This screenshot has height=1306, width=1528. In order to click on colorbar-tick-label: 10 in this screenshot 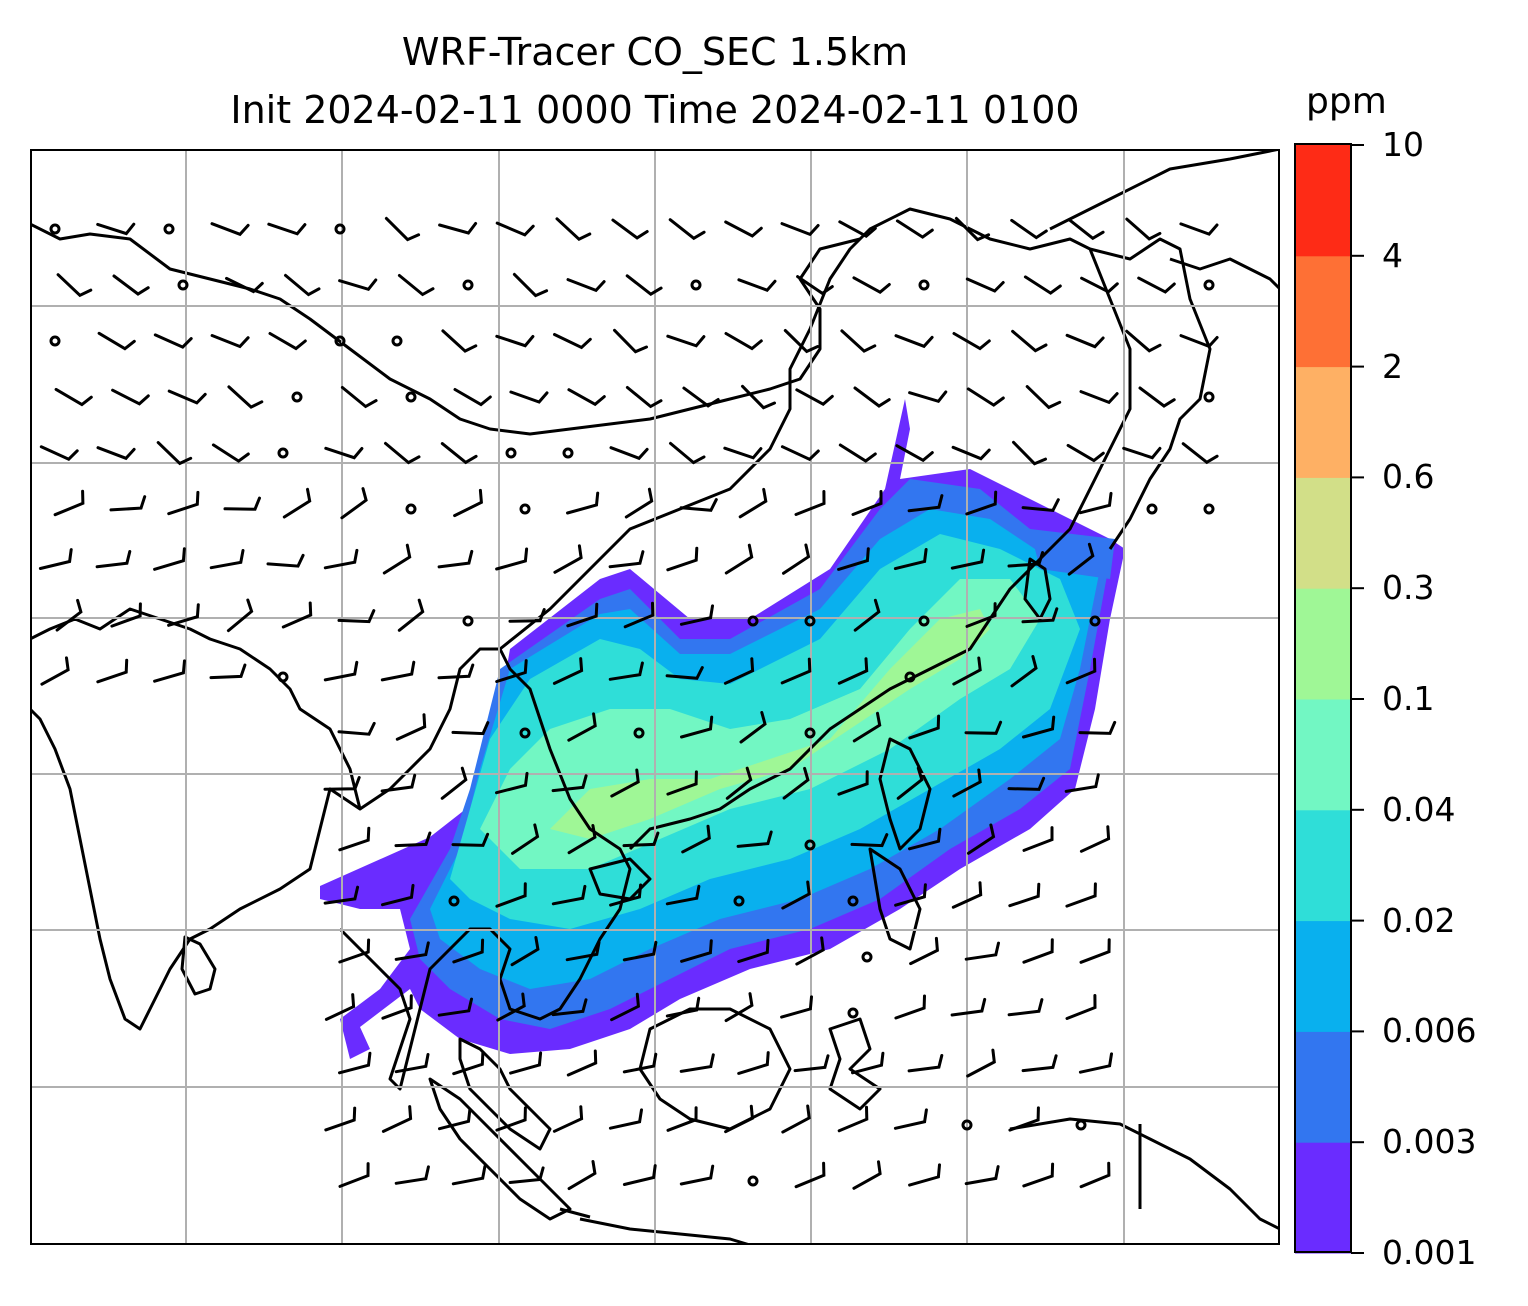, I will do `click(1403, 144)`.